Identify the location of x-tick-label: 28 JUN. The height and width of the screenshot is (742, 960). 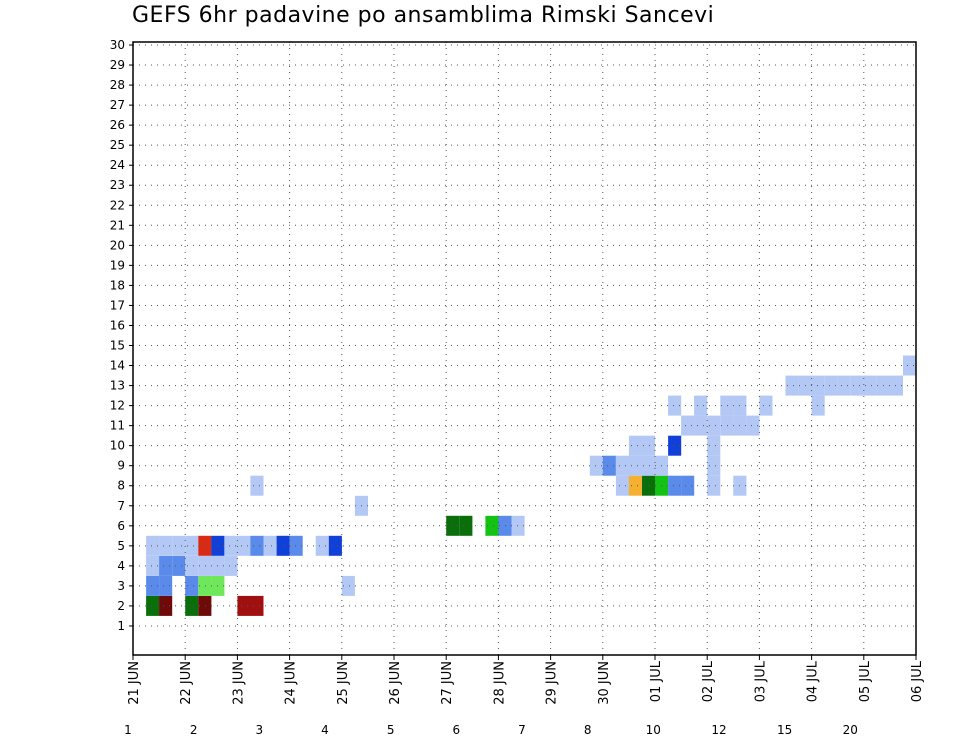
(499, 683).